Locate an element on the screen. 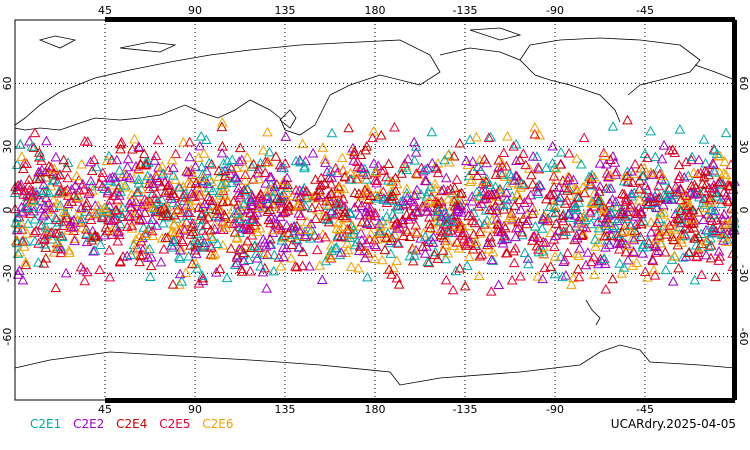 This screenshot has width=750, height=450. longitude-tick-label: -135 is located at coordinates (465, 10).